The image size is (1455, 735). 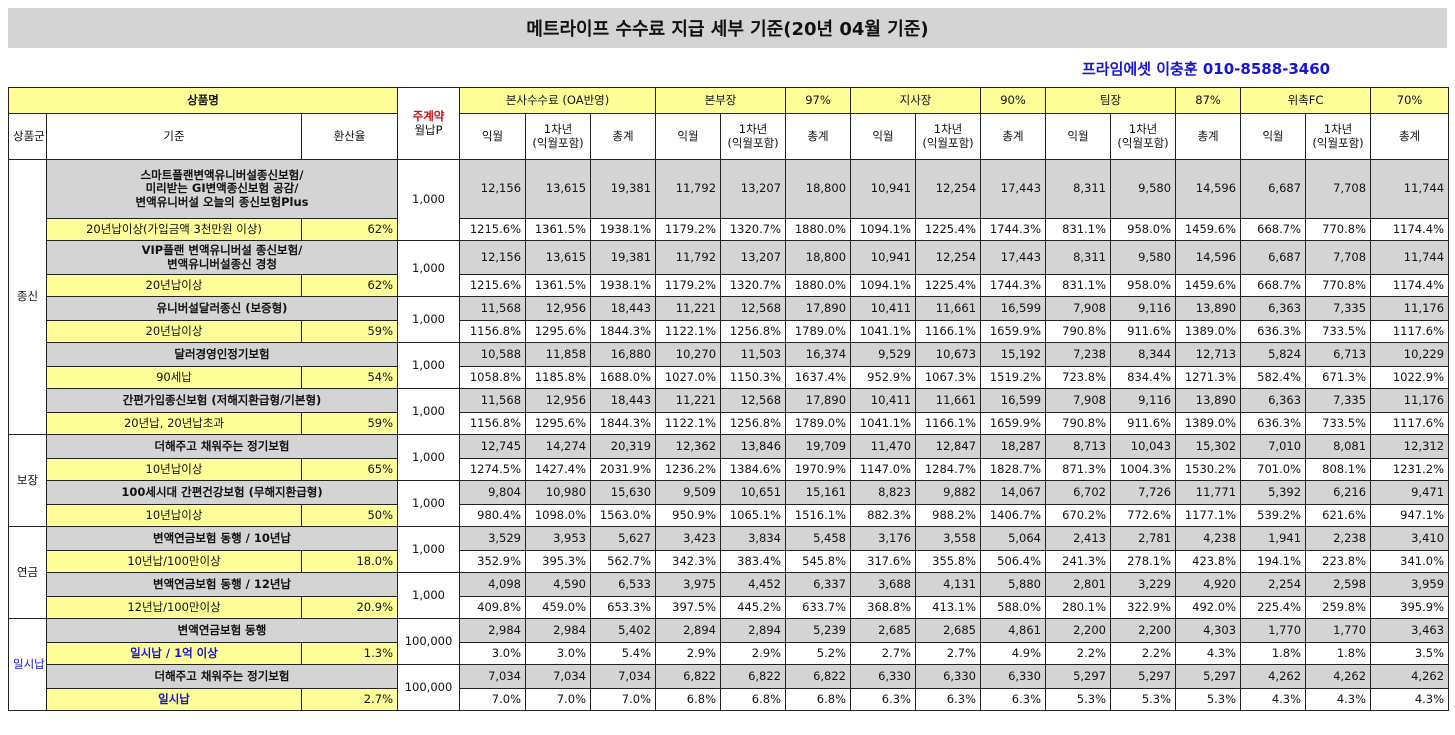 I want to click on commission-amount: 5,297, so click(x=1208, y=676).